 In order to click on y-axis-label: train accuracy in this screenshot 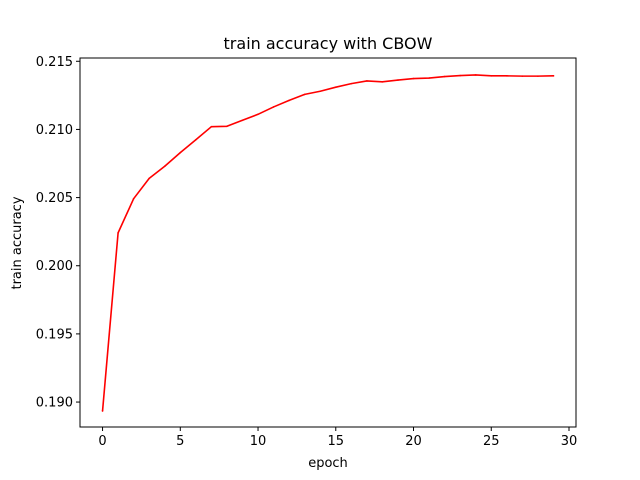, I will do `click(17, 242)`.